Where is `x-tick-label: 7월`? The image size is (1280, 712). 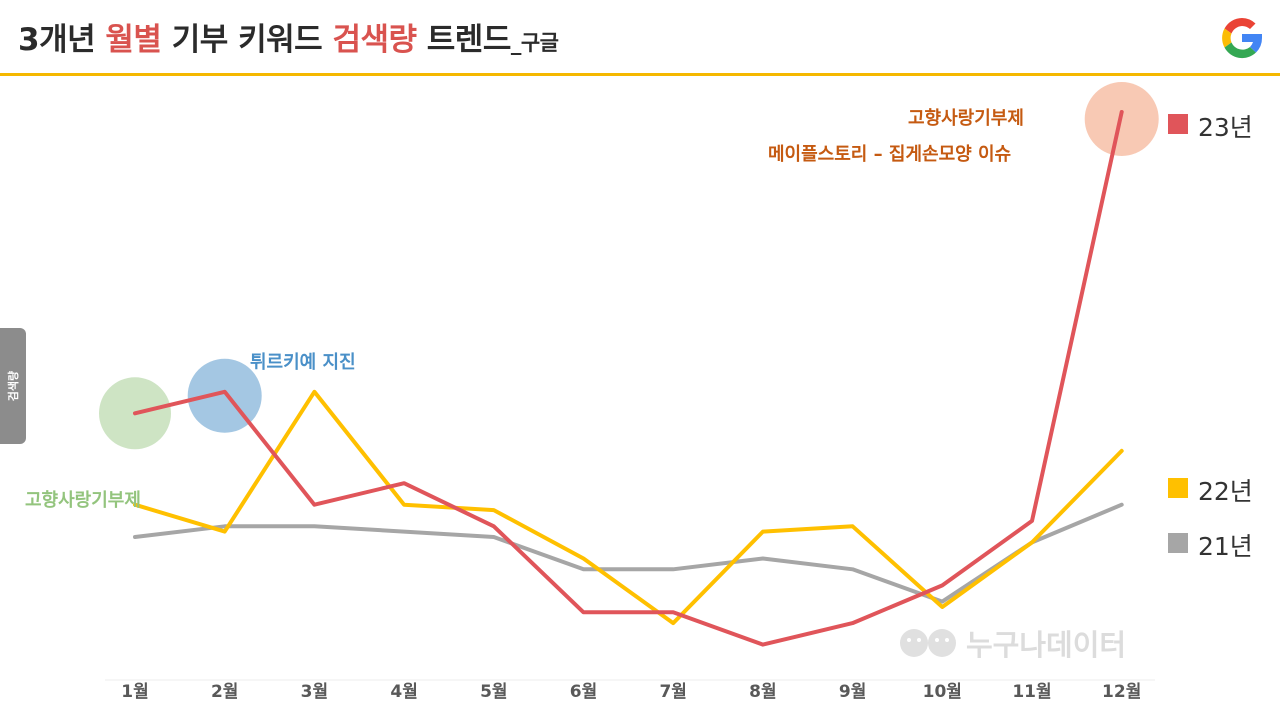
x-tick-label: 7월 is located at coordinates (672, 692).